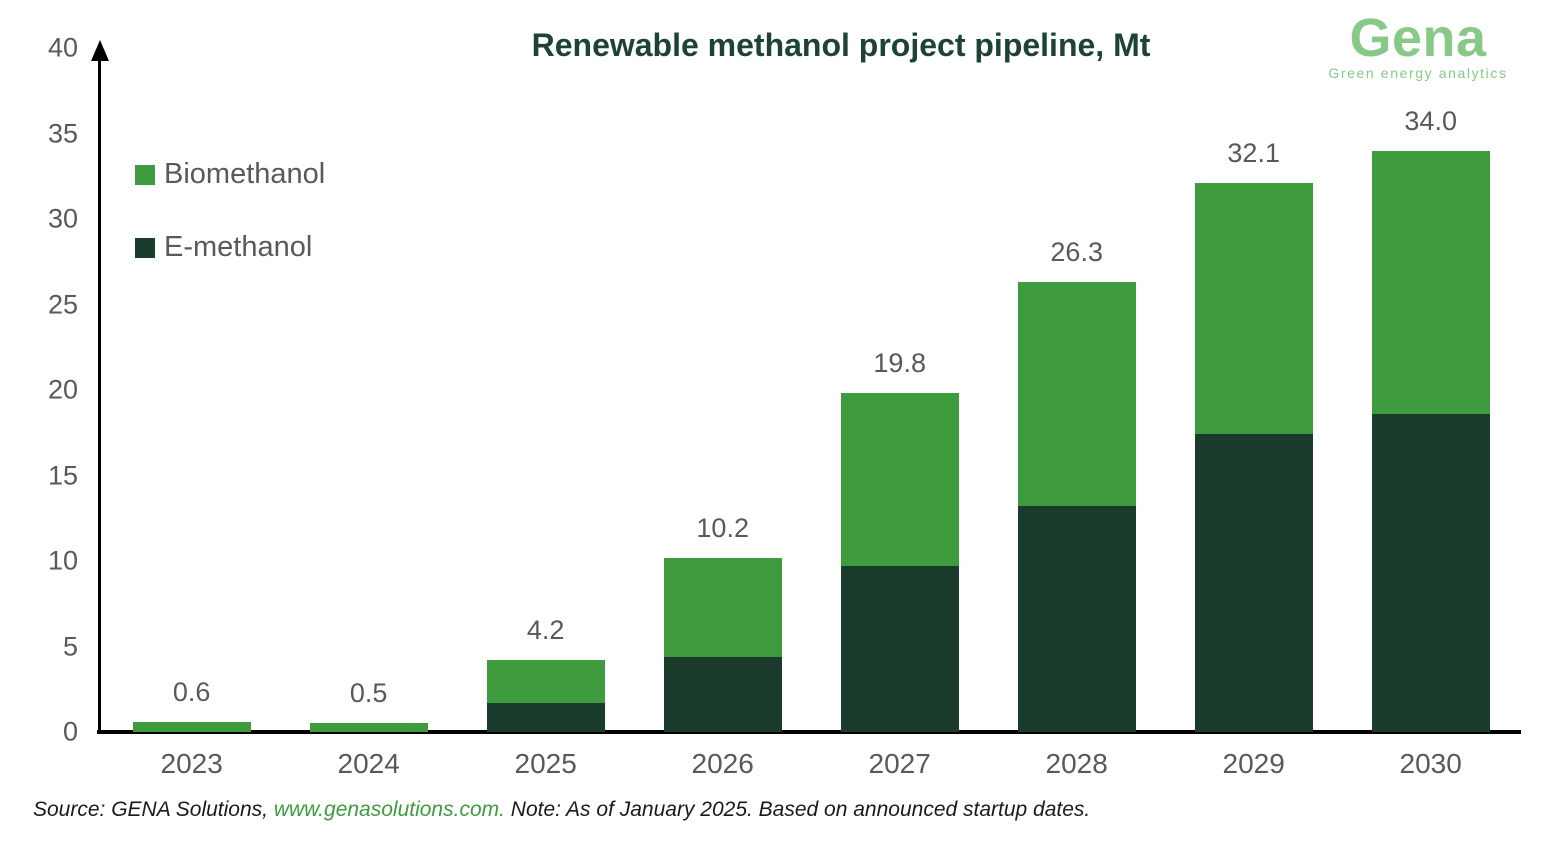  I want to click on bar-total-label: 10.2, so click(722, 527).